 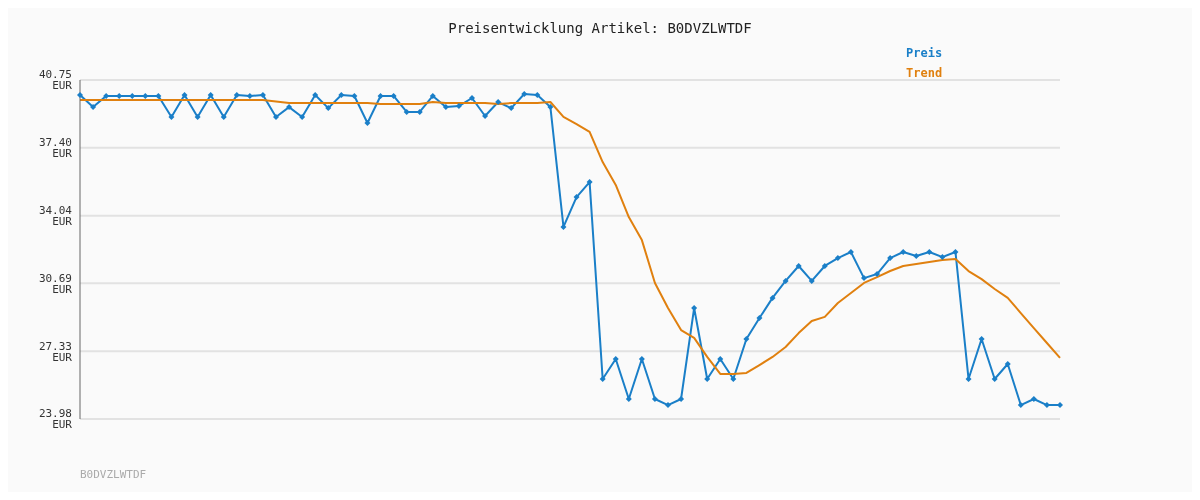 What do you see at coordinates (55, 283) in the screenshot?
I see `y-tick-label: 30.69 EUR` at bounding box center [55, 283].